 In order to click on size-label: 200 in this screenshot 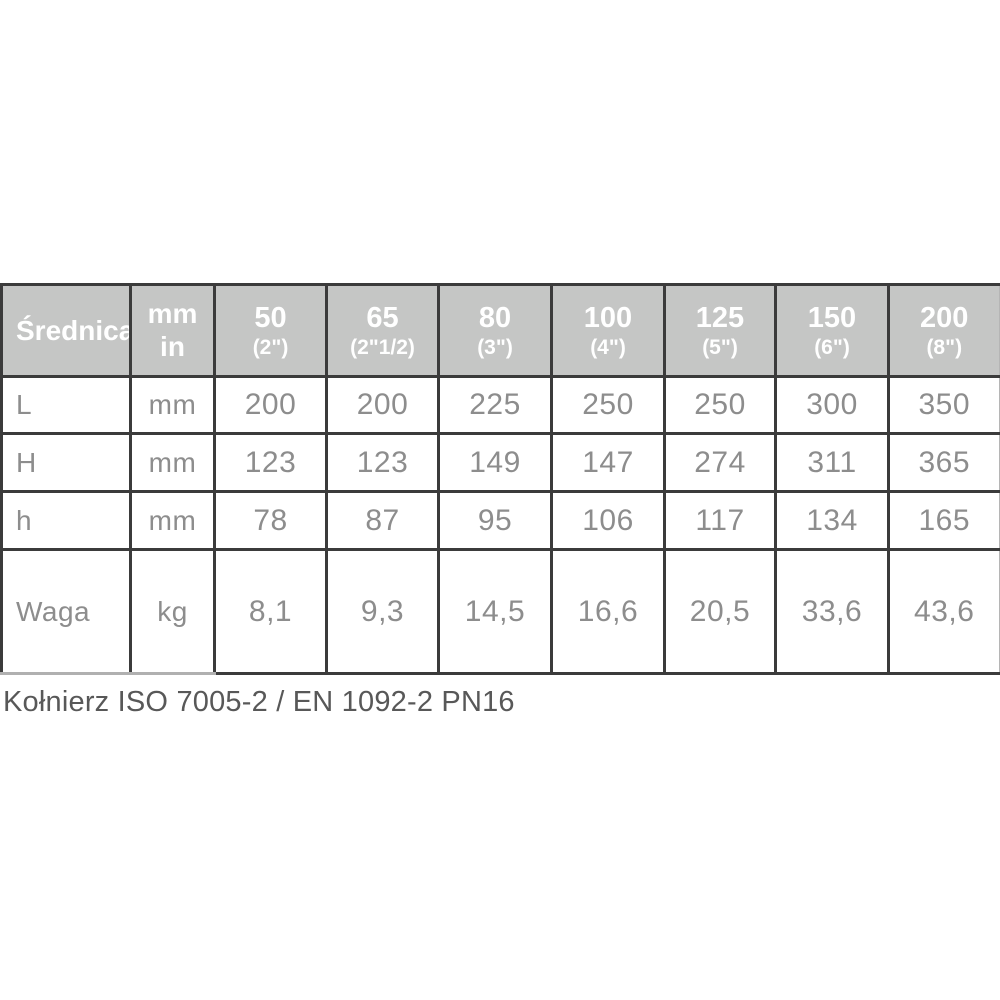, I will do `click(944, 317)`.